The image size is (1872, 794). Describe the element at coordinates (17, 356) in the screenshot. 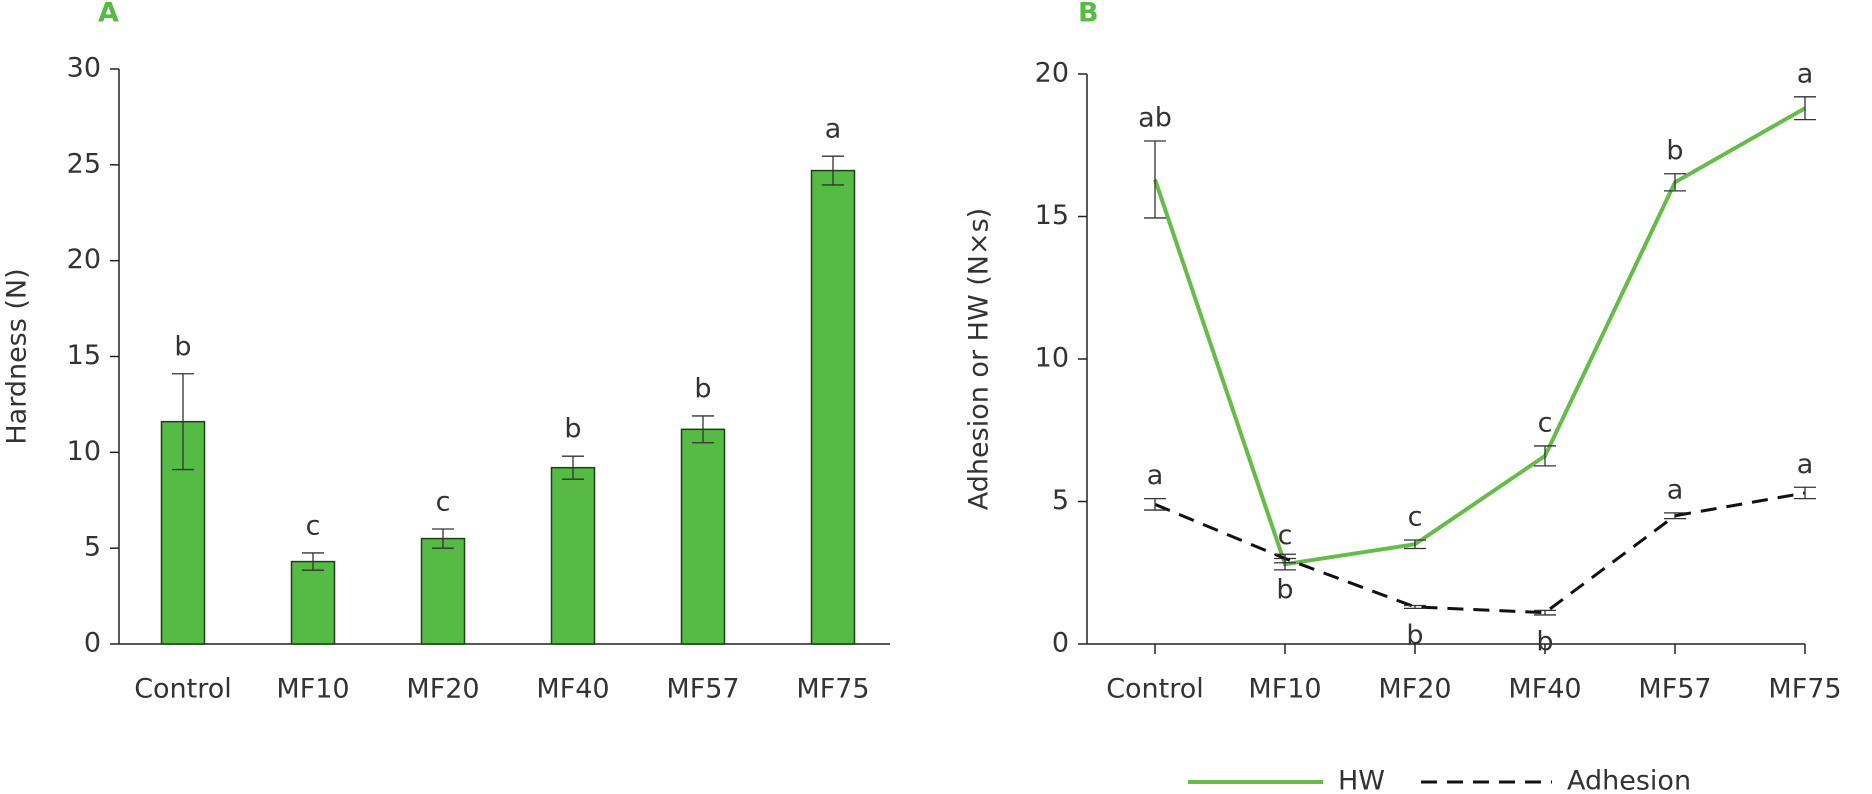

I see `y-axis-label: Hardness (N)` at that location.